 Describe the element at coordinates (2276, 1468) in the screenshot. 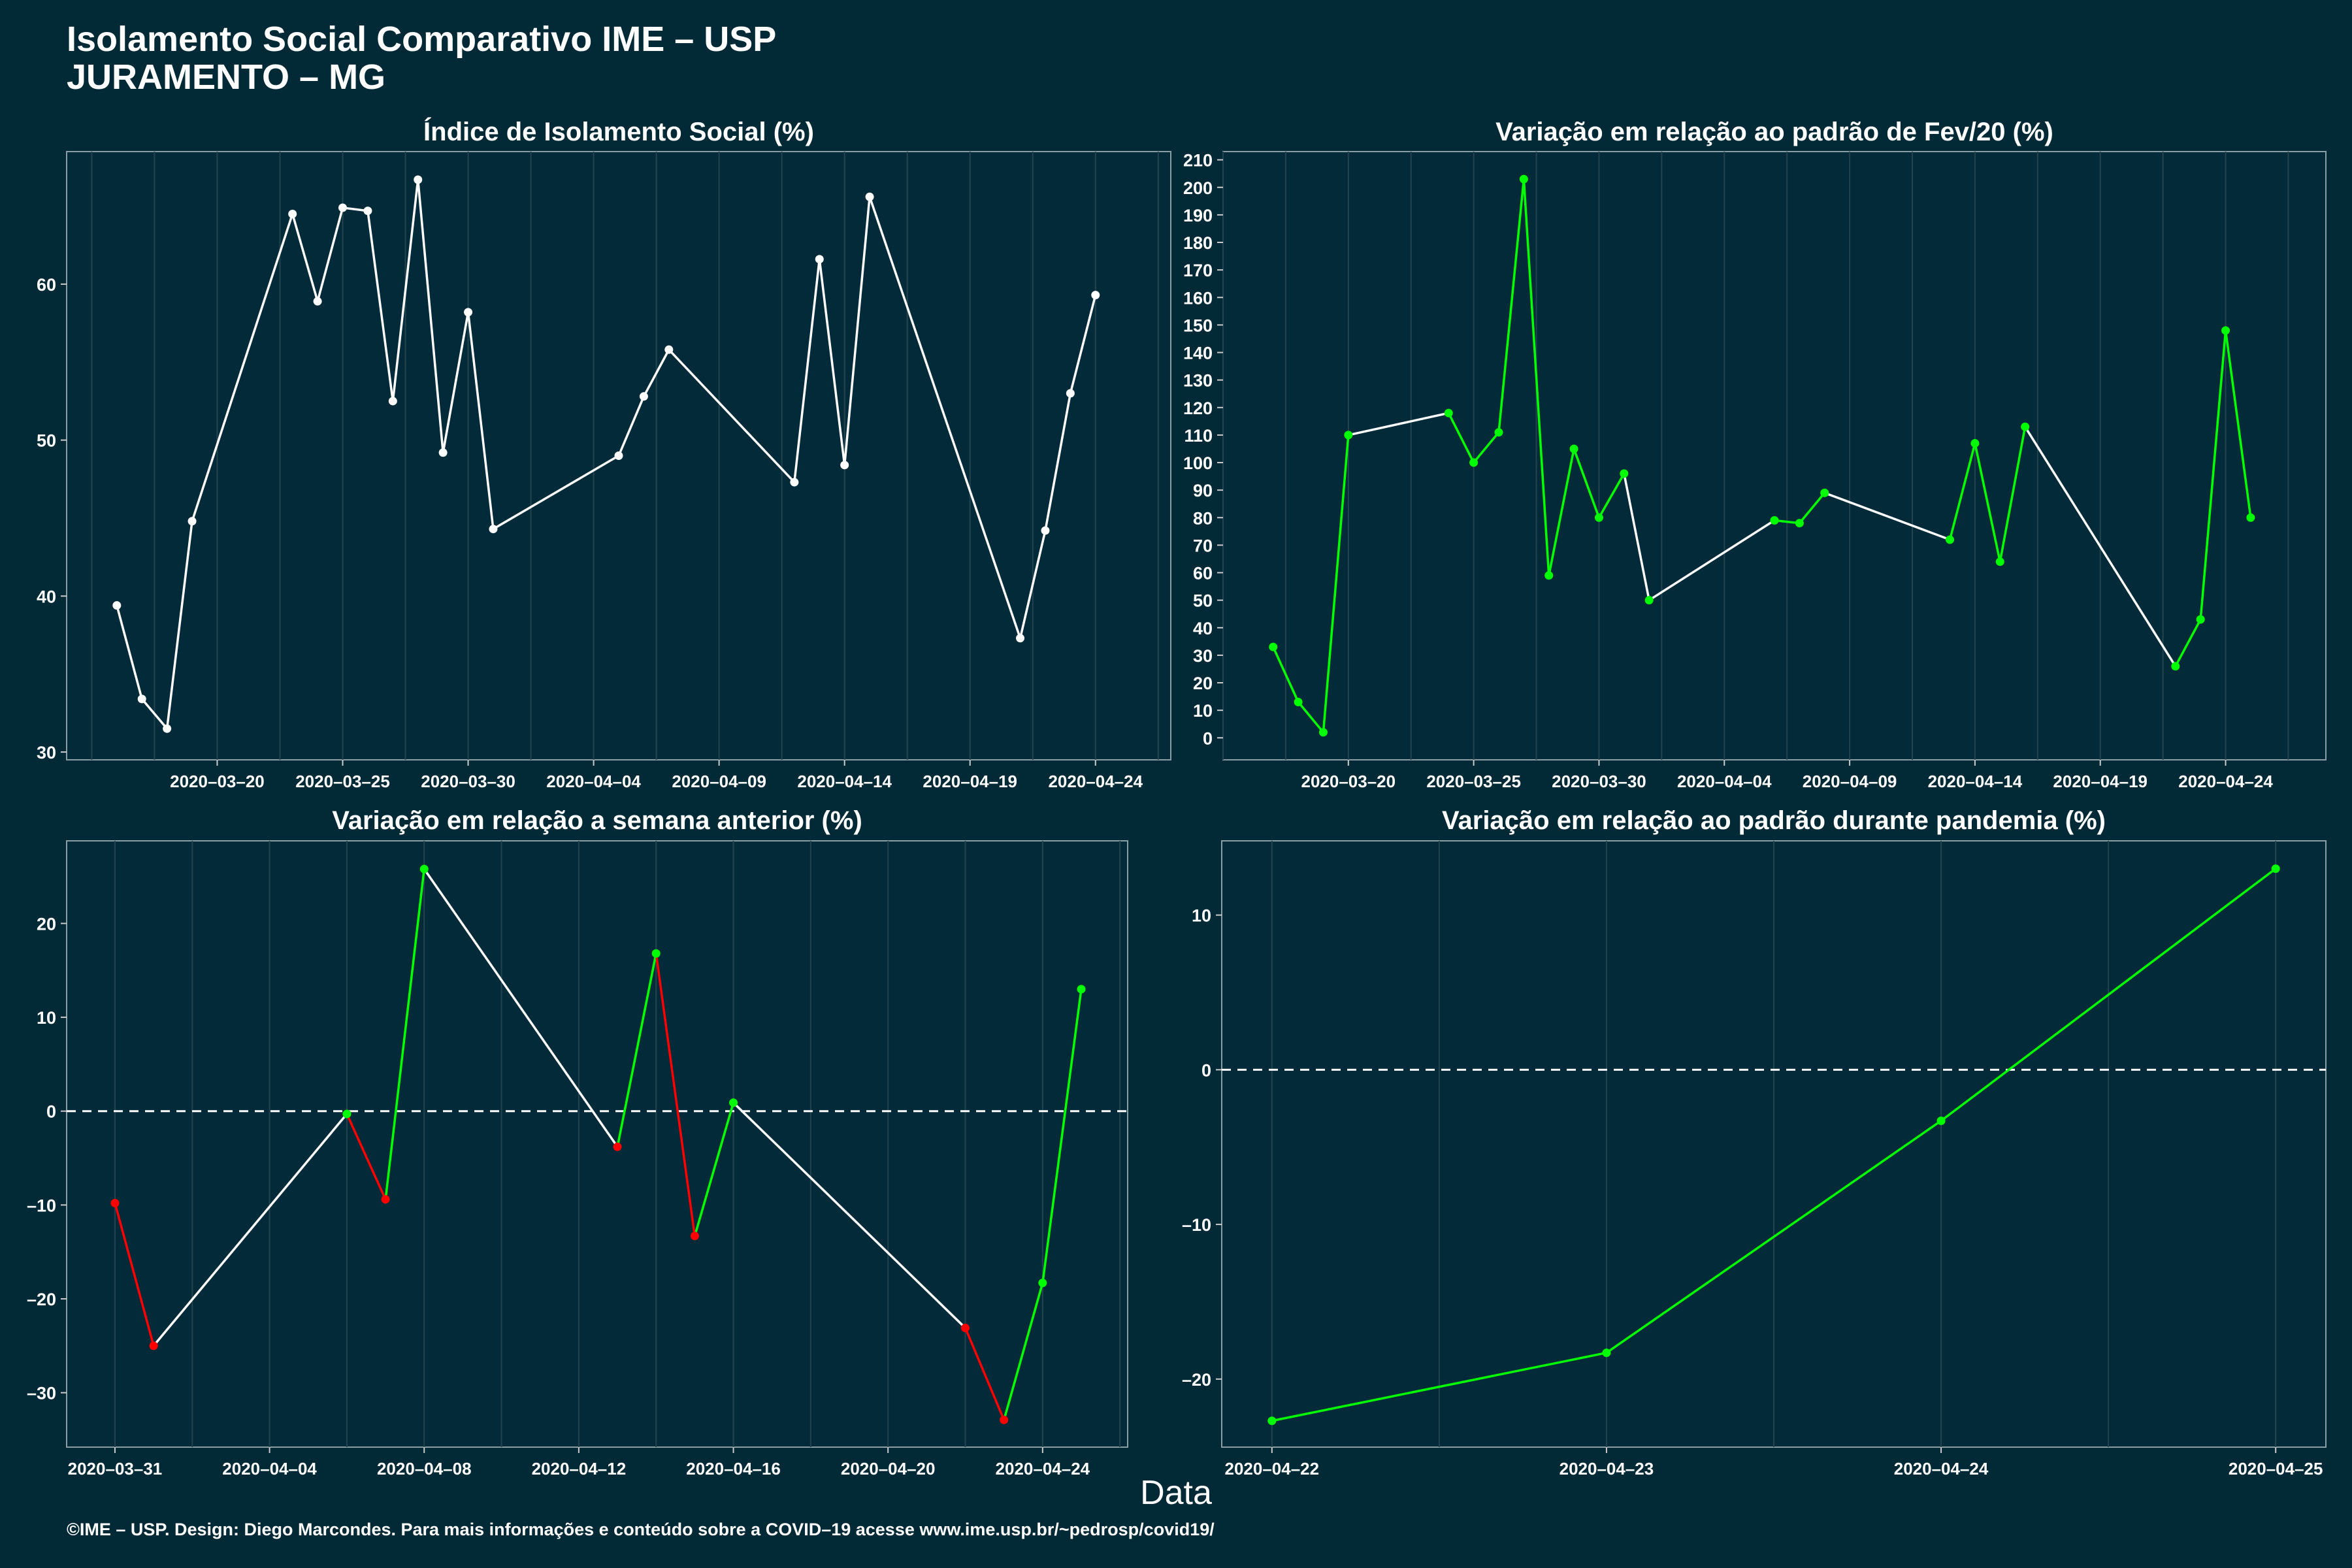

I see `x-tick-label: 2020–04–25` at that location.